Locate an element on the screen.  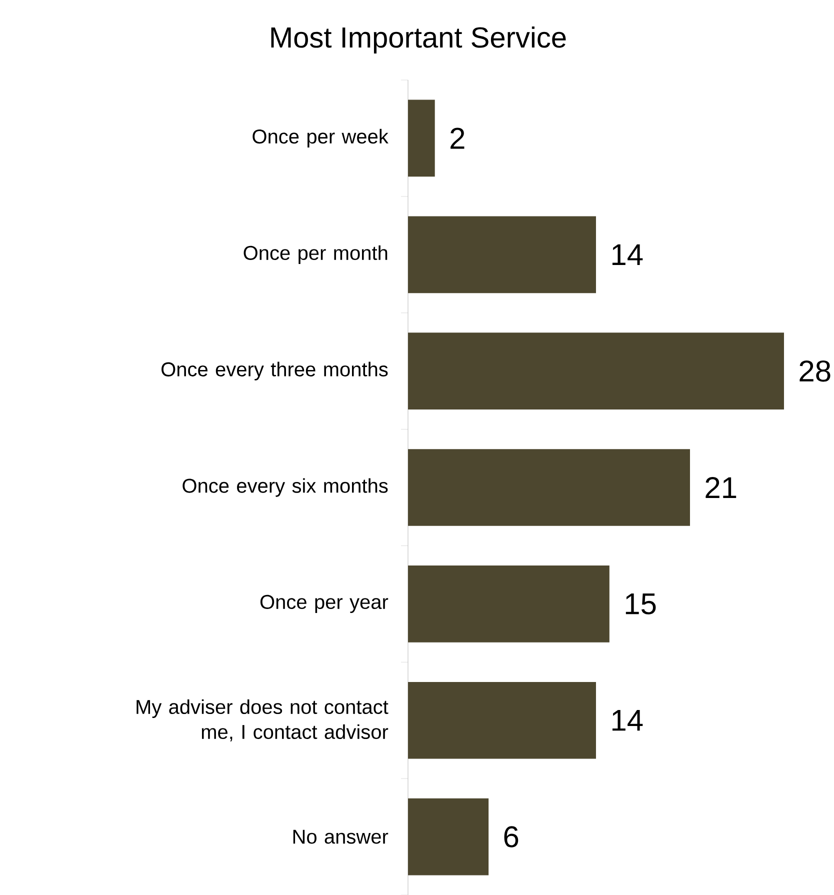
y-tick-label: Once per week is located at coordinates (320, 138).